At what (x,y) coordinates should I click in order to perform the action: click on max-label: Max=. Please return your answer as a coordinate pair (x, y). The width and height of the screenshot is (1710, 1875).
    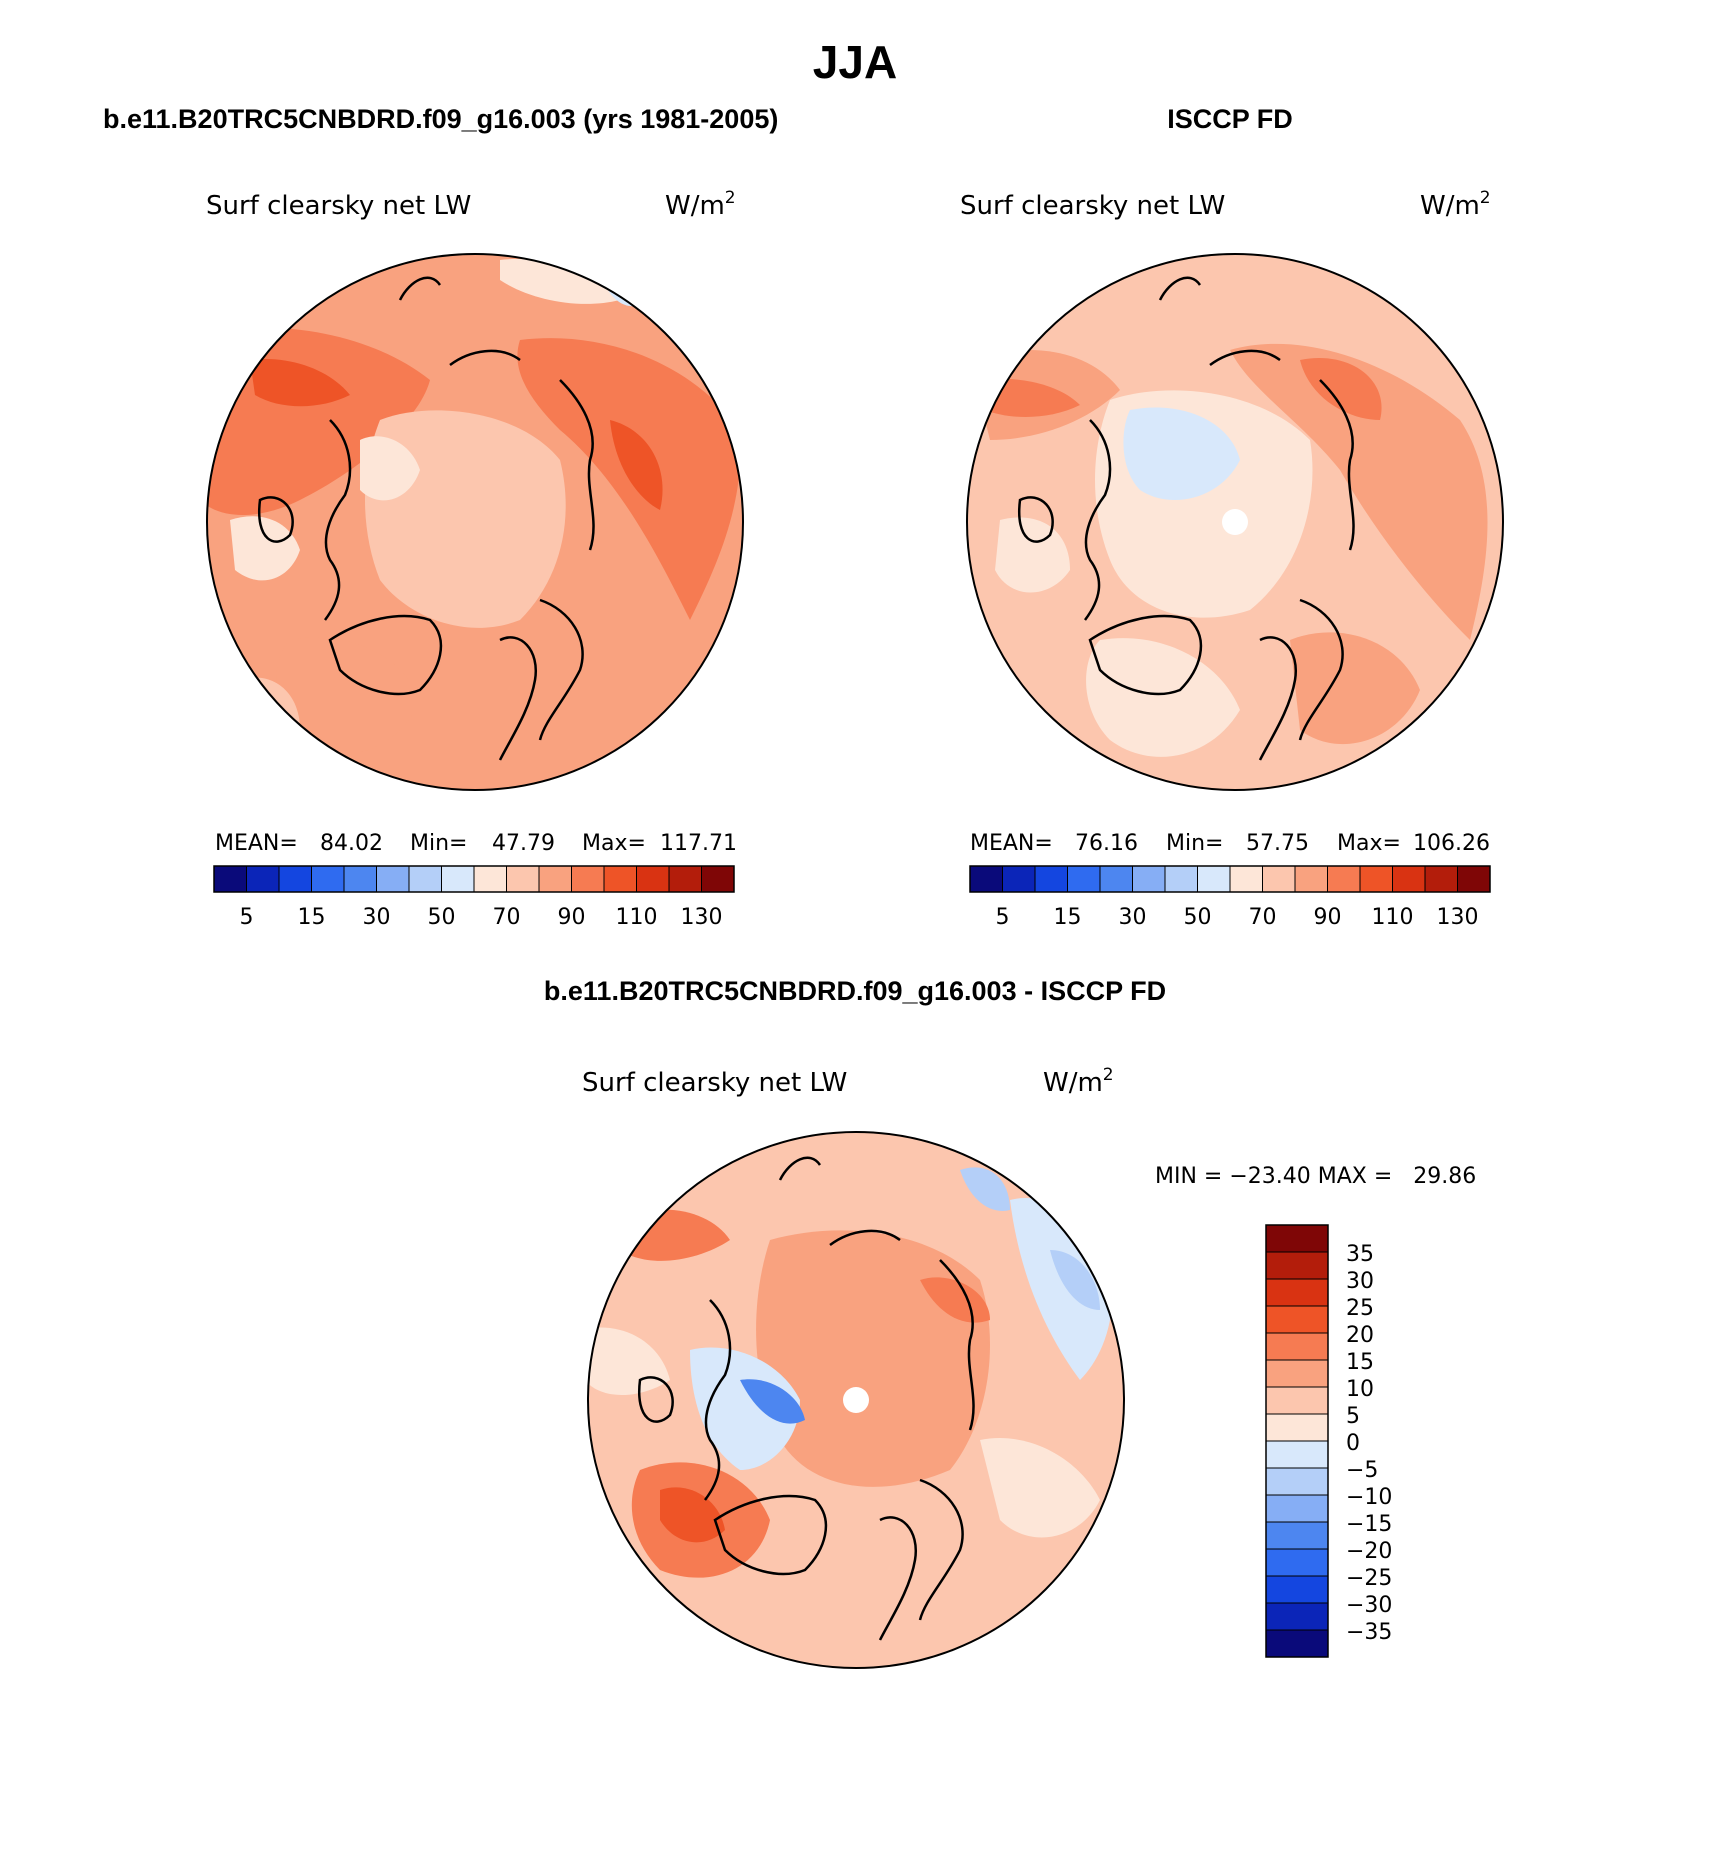
    Looking at the image, I should click on (614, 843).